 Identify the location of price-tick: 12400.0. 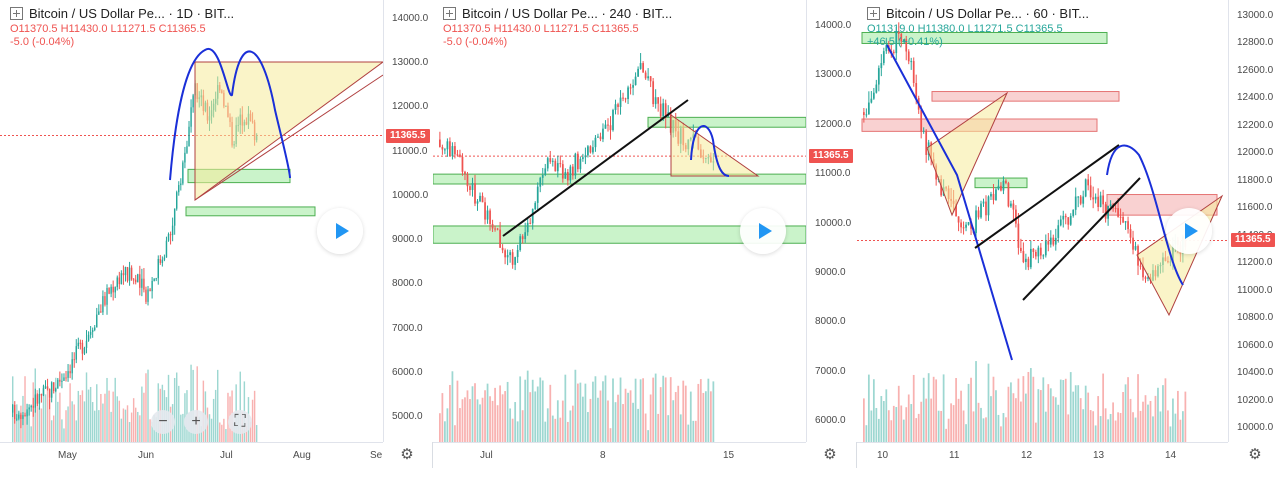
(1255, 98).